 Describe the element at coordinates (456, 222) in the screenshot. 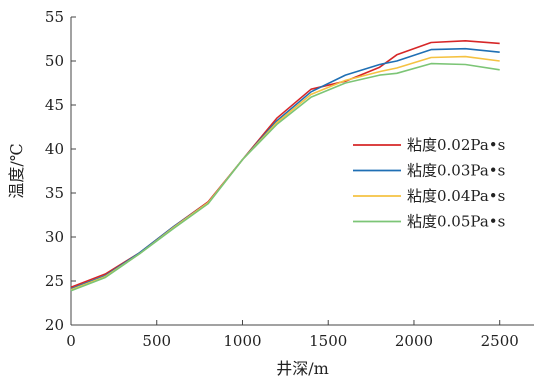

I see `legend-label: 粘度0.05Pa•s` at that location.